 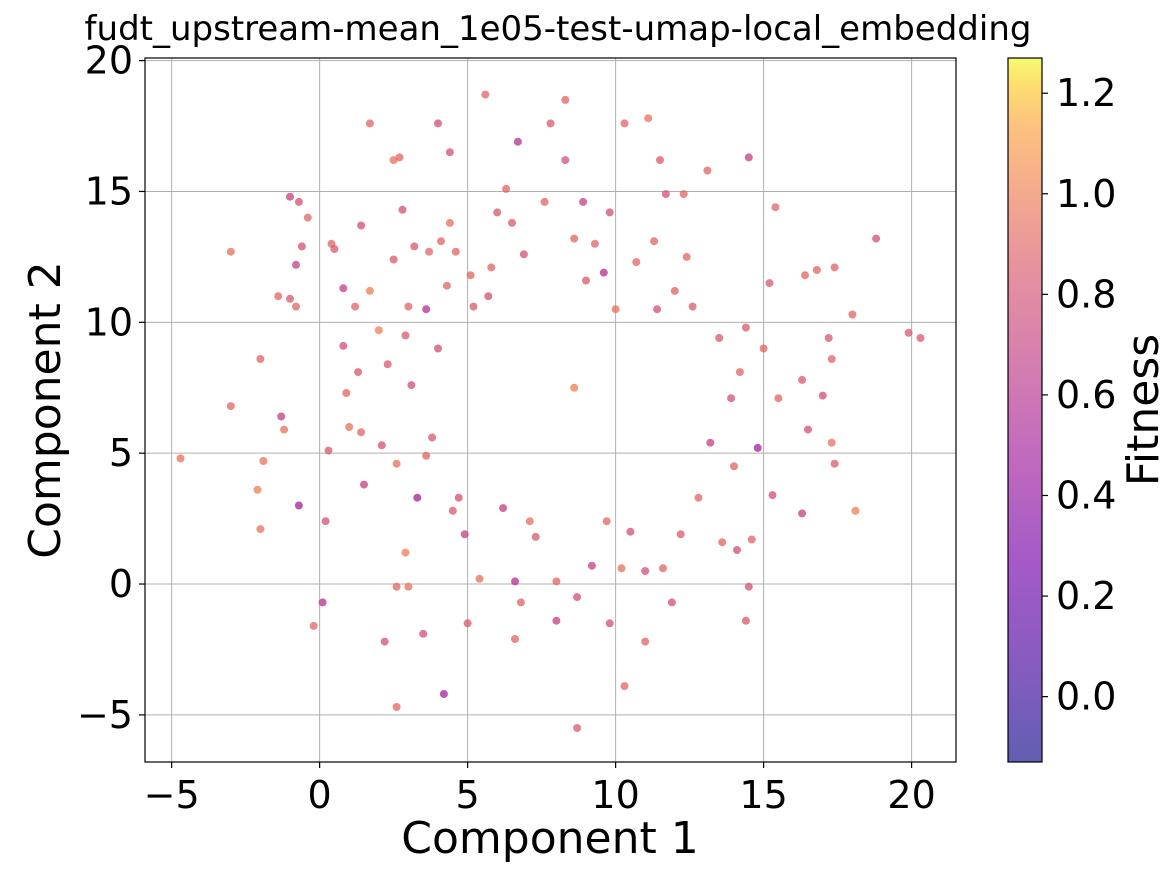 What do you see at coordinates (172, 795) in the screenshot?
I see `x-tick-label: −5` at bounding box center [172, 795].